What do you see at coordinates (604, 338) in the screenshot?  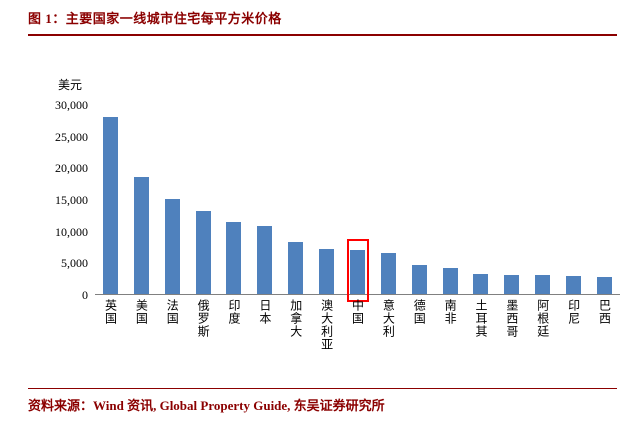 I see `x-axis-label-slot: 巴西` at bounding box center [604, 338].